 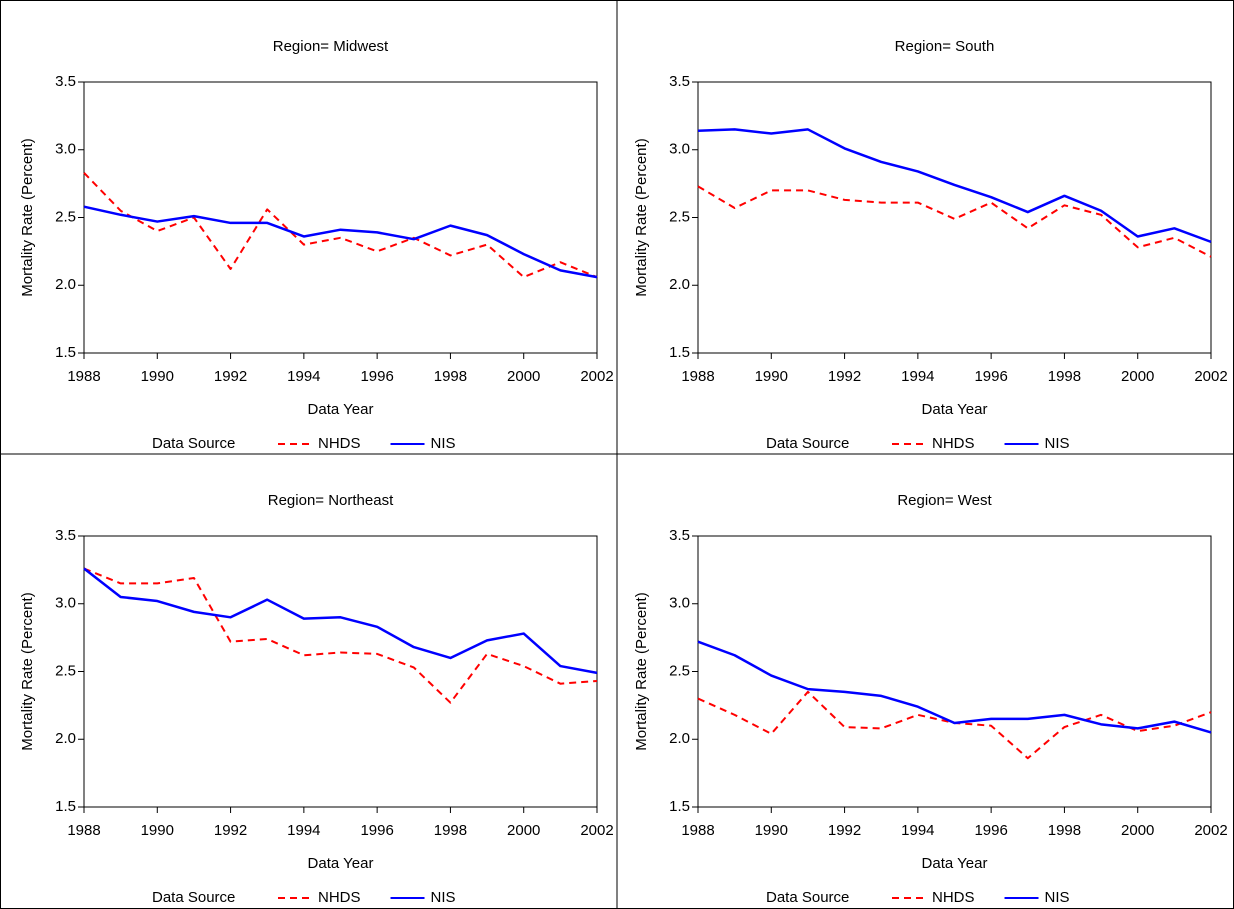 I want to click on panel-title: Region= West, so click(x=944, y=500).